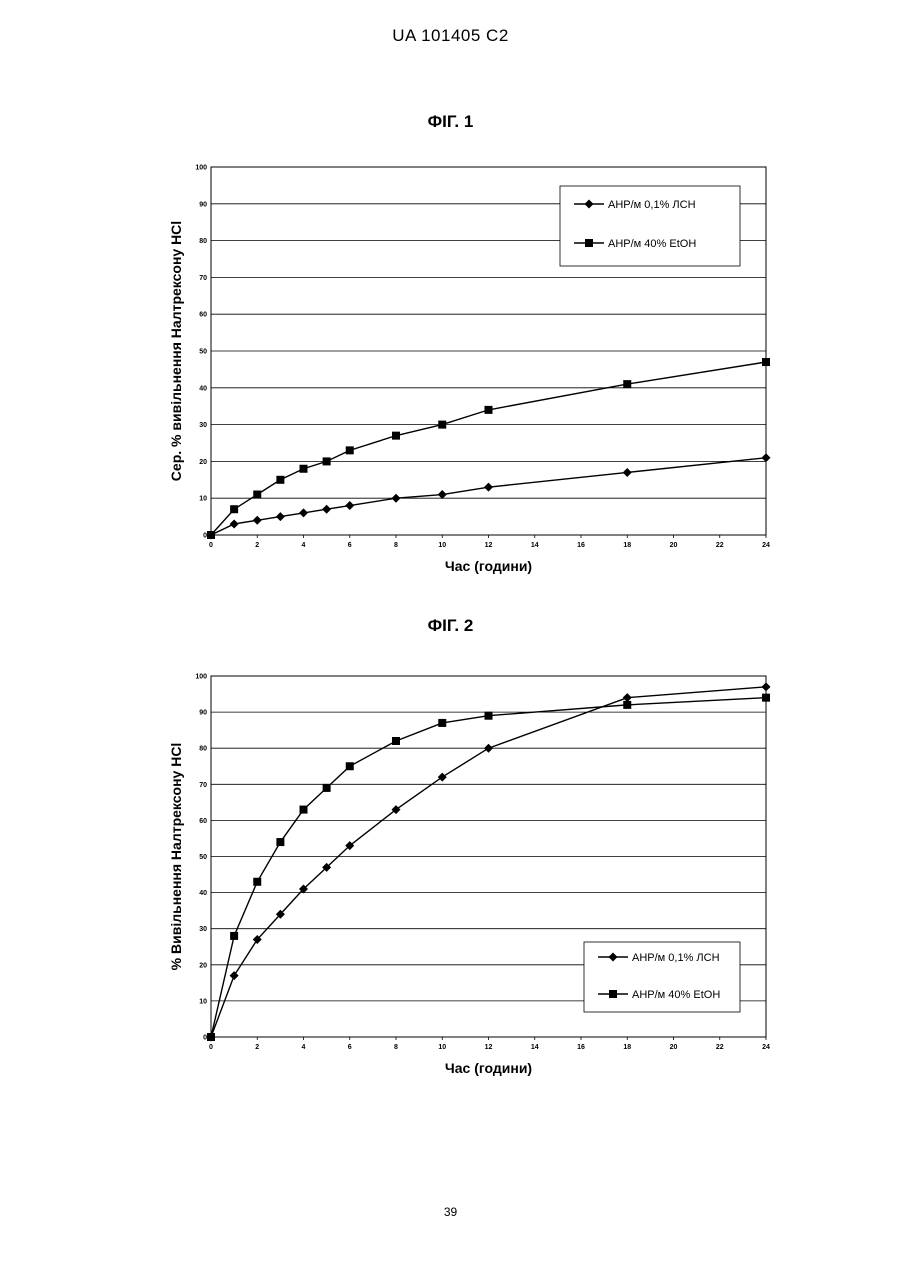  What do you see at coordinates (450, 36) in the screenshot?
I see `document-header: UA 101405 C2` at bounding box center [450, 36].